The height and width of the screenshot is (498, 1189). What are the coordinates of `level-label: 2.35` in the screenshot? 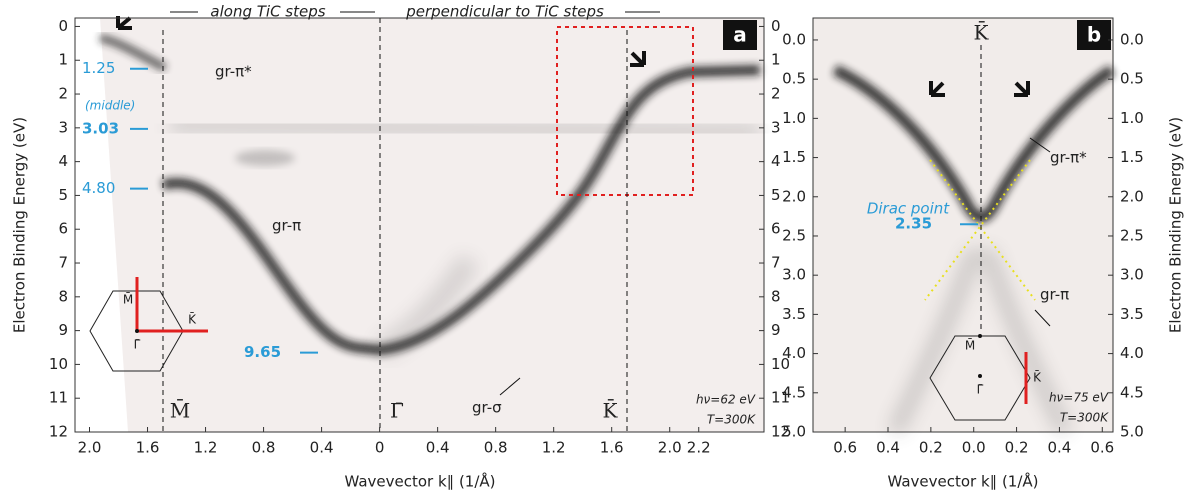 It's located at (913, 224).